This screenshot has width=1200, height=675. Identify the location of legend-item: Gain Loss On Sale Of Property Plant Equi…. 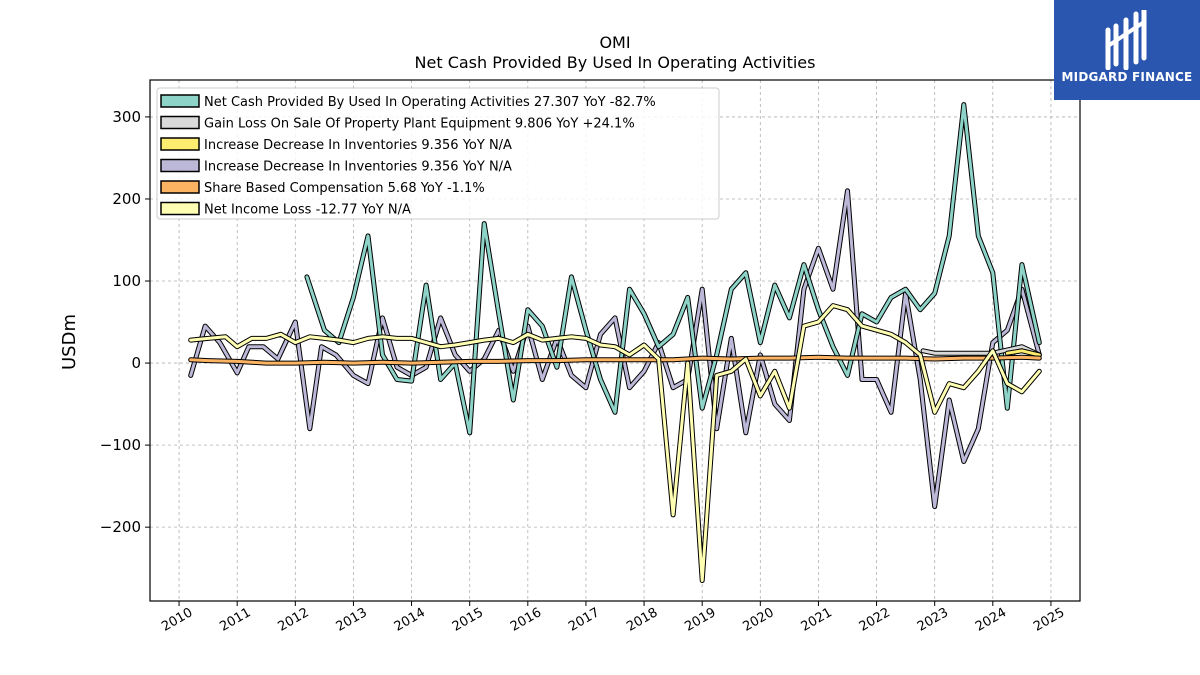
(397, 123).